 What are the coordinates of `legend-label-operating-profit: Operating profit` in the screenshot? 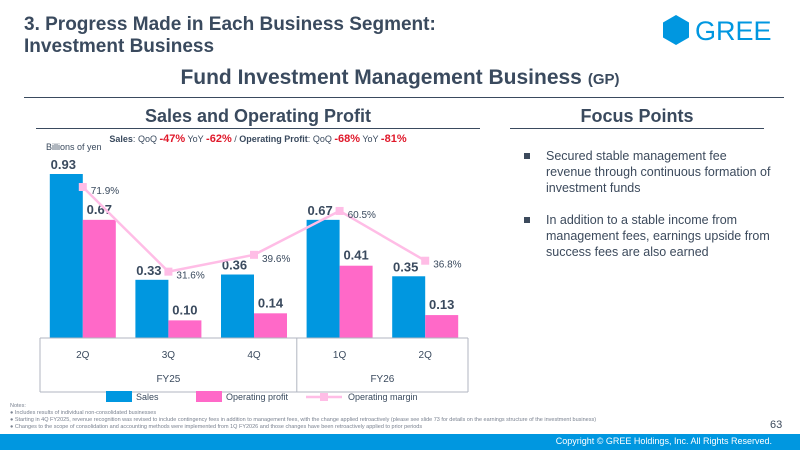 It's located at (257, 397).